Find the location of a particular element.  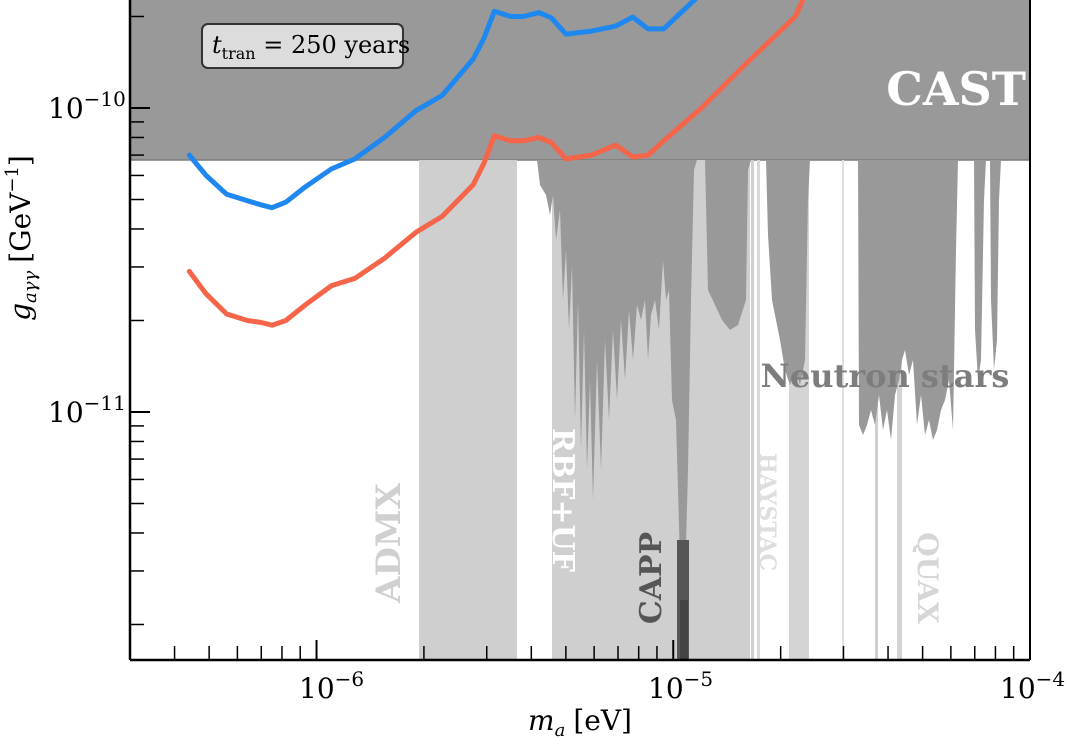

annotation-var: t is located at coordinates (217, 45).